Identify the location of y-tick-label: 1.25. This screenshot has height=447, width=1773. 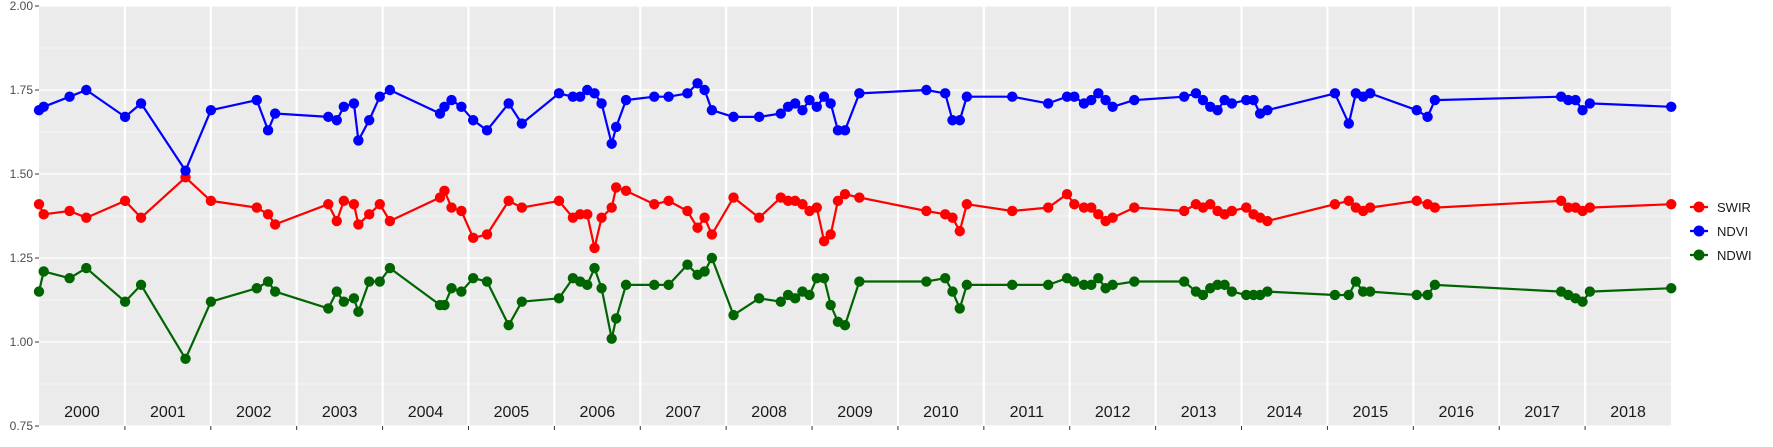
(22, 258).